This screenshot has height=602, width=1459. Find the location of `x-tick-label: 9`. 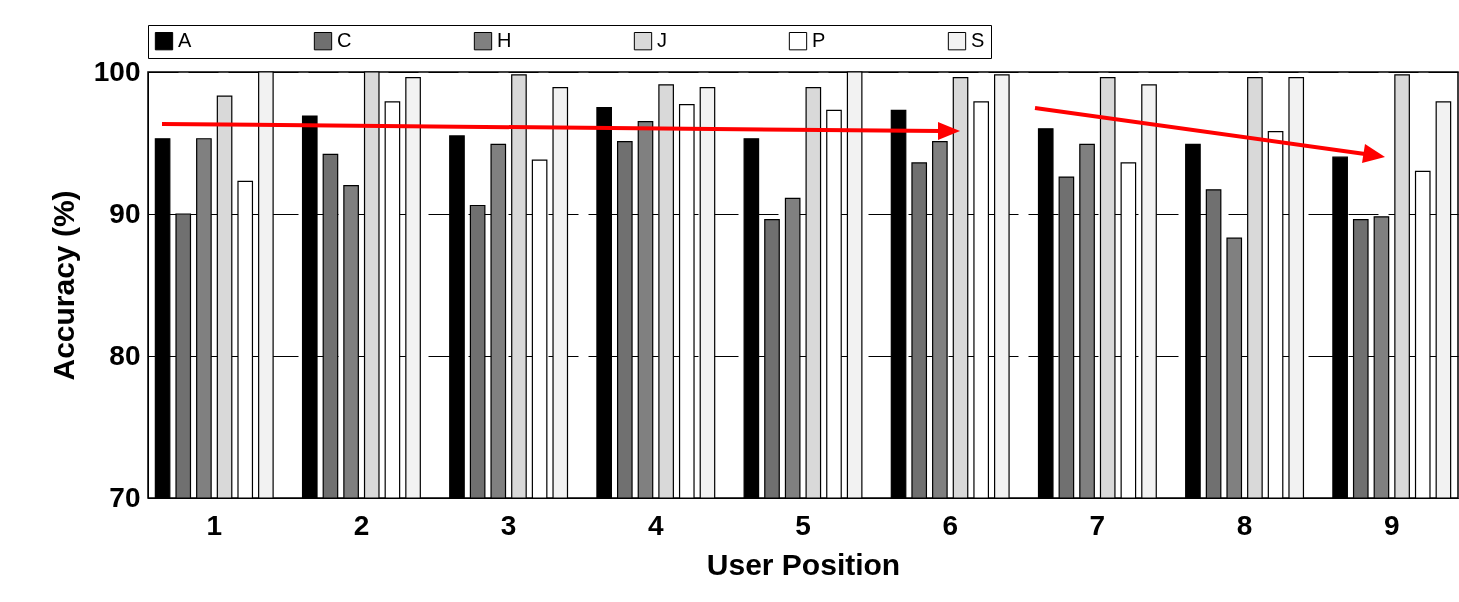

x-tick-label: 9 is located at coordinates (1391, 525).